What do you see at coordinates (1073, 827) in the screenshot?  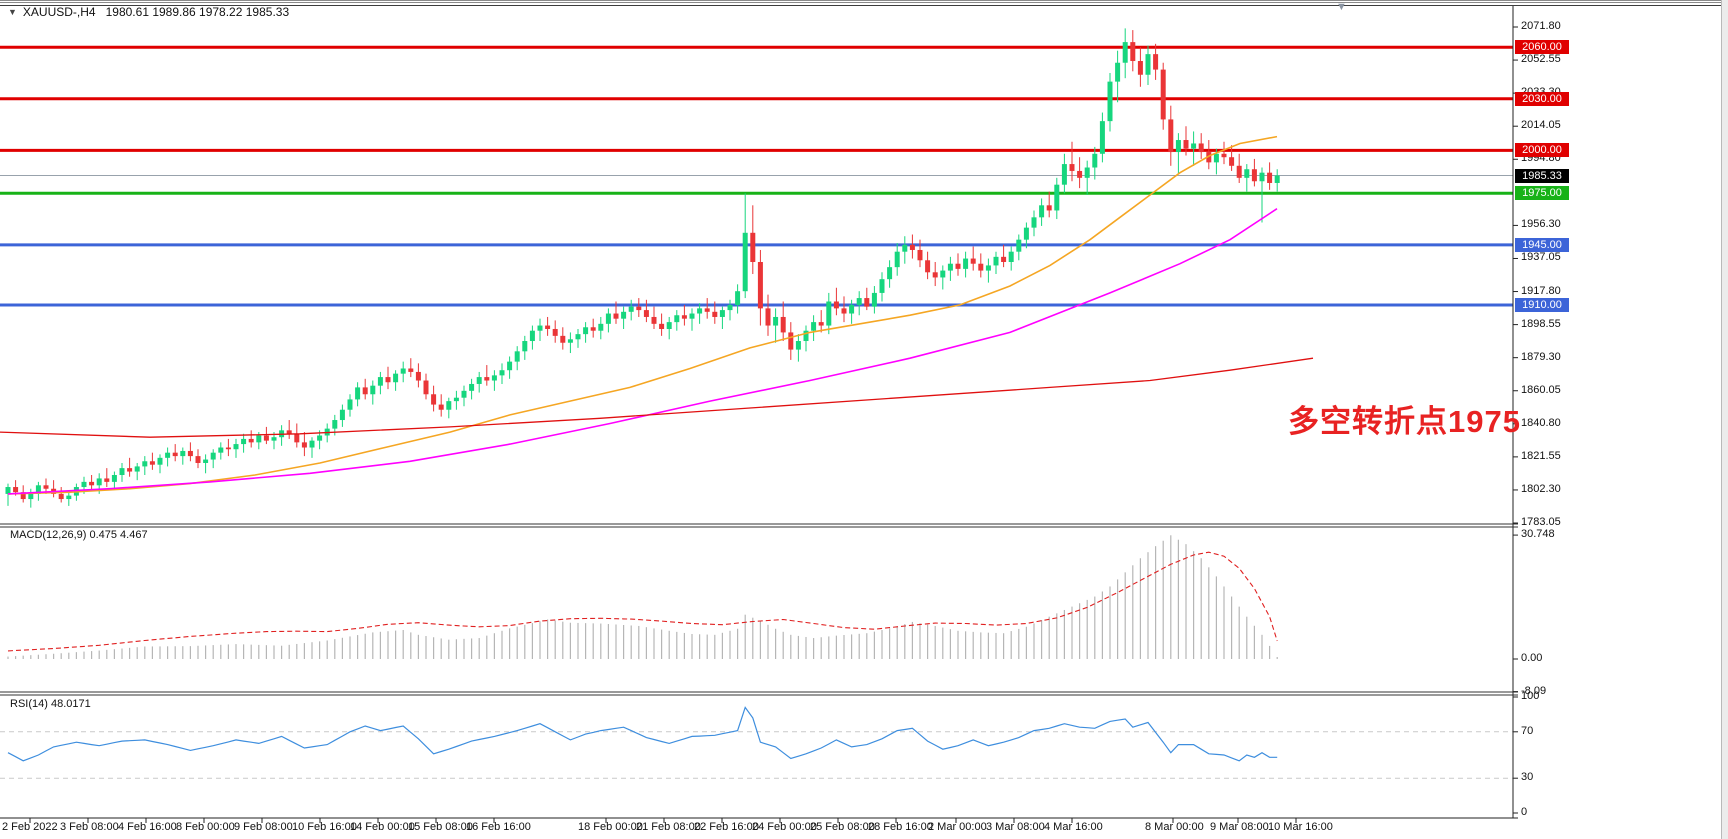 I see `date-label: 4 Mar 16:00` at bounding box center [1073, 827].